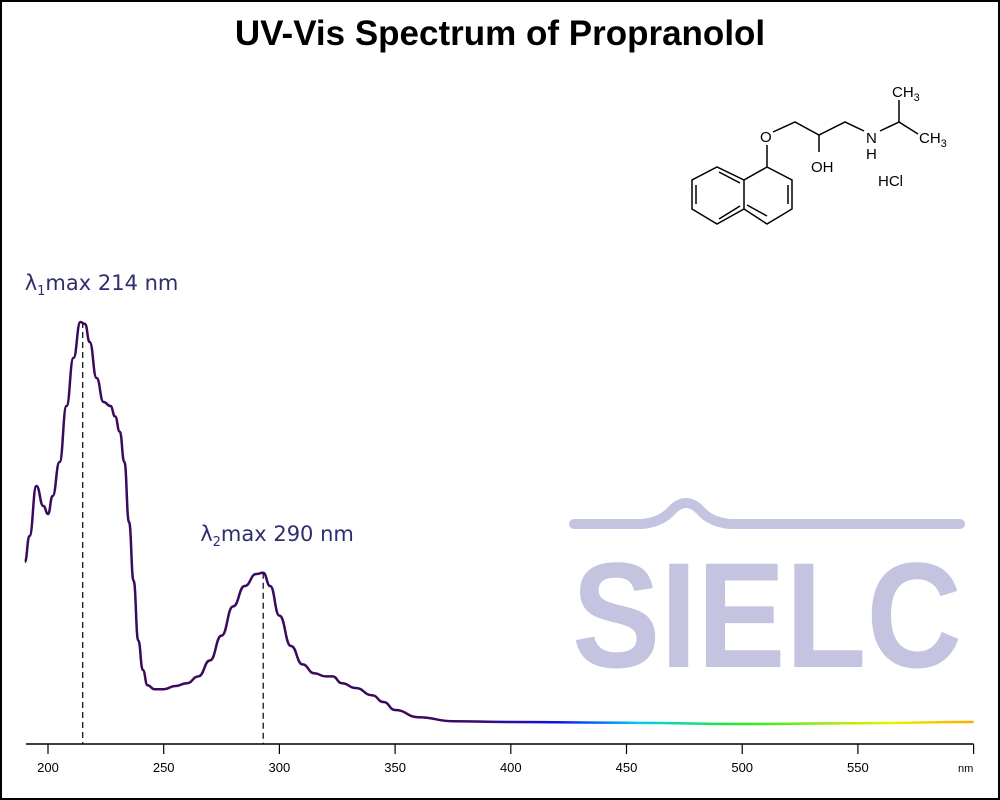 This screenshot has height=800, width=1000. Describe the element at coordinates (871, 138) in the screenshot. I see `nitrogen-label: N` at that location.